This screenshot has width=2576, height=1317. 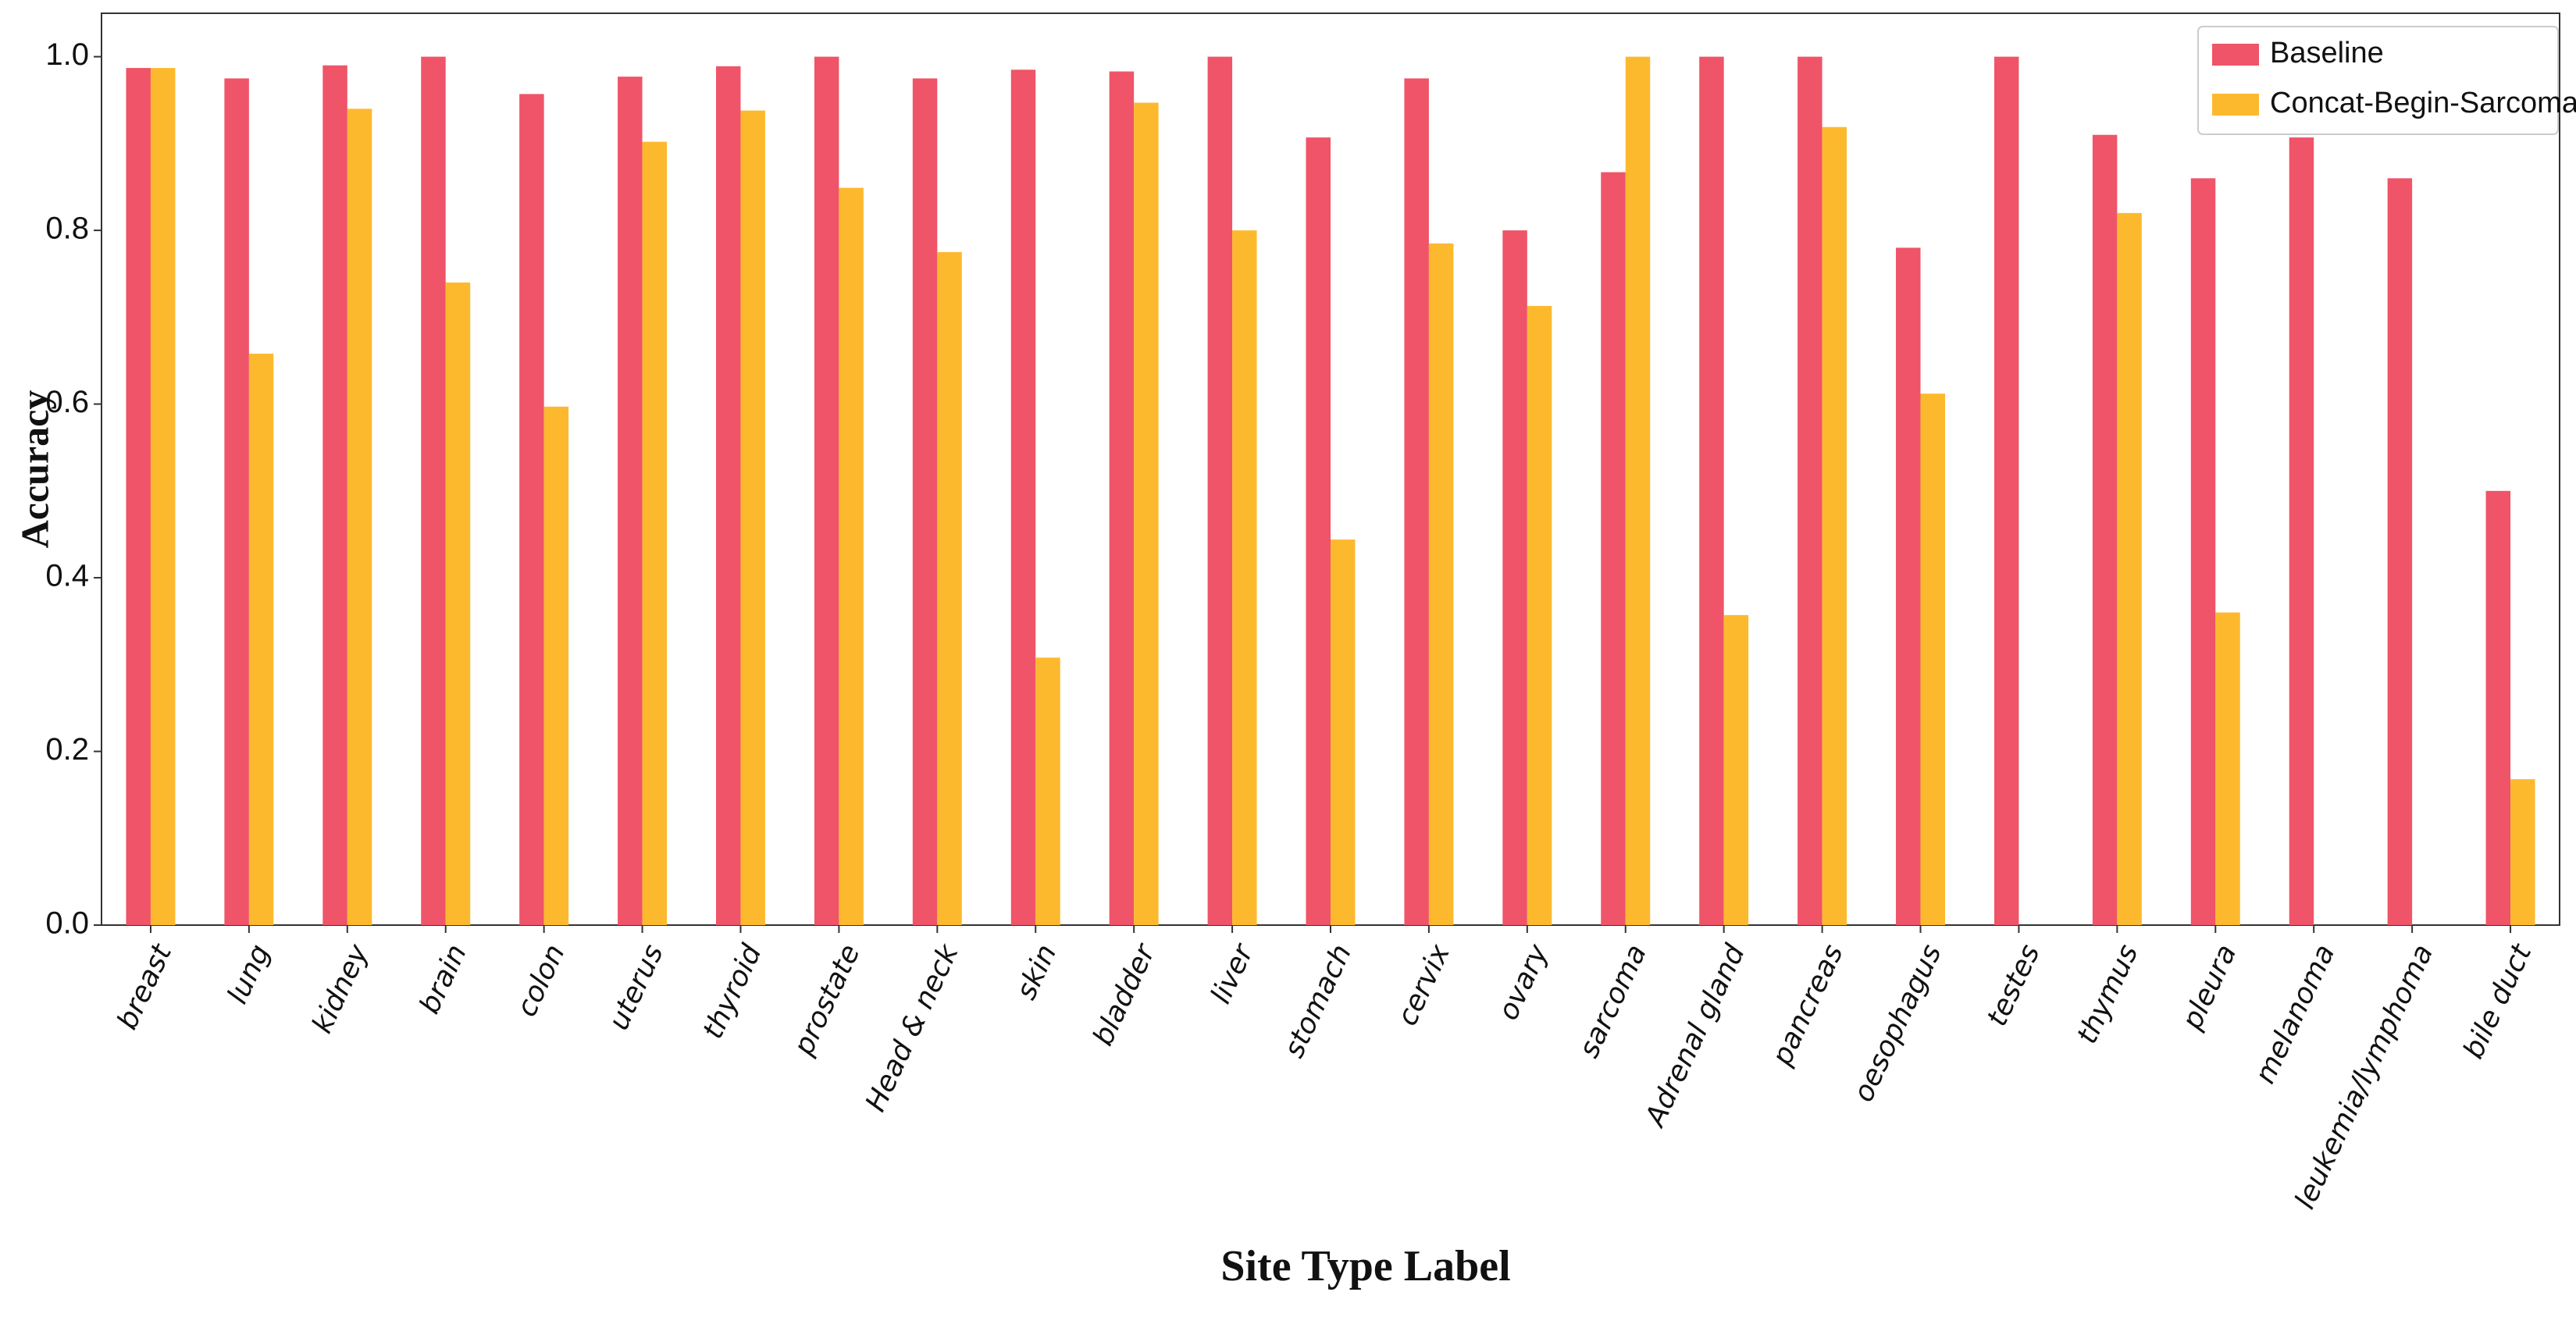 What do you see at coordinates (1124, 995) in the screenshot?
I see `x-tick-label: bladder` at bounding box center [1124, 995].